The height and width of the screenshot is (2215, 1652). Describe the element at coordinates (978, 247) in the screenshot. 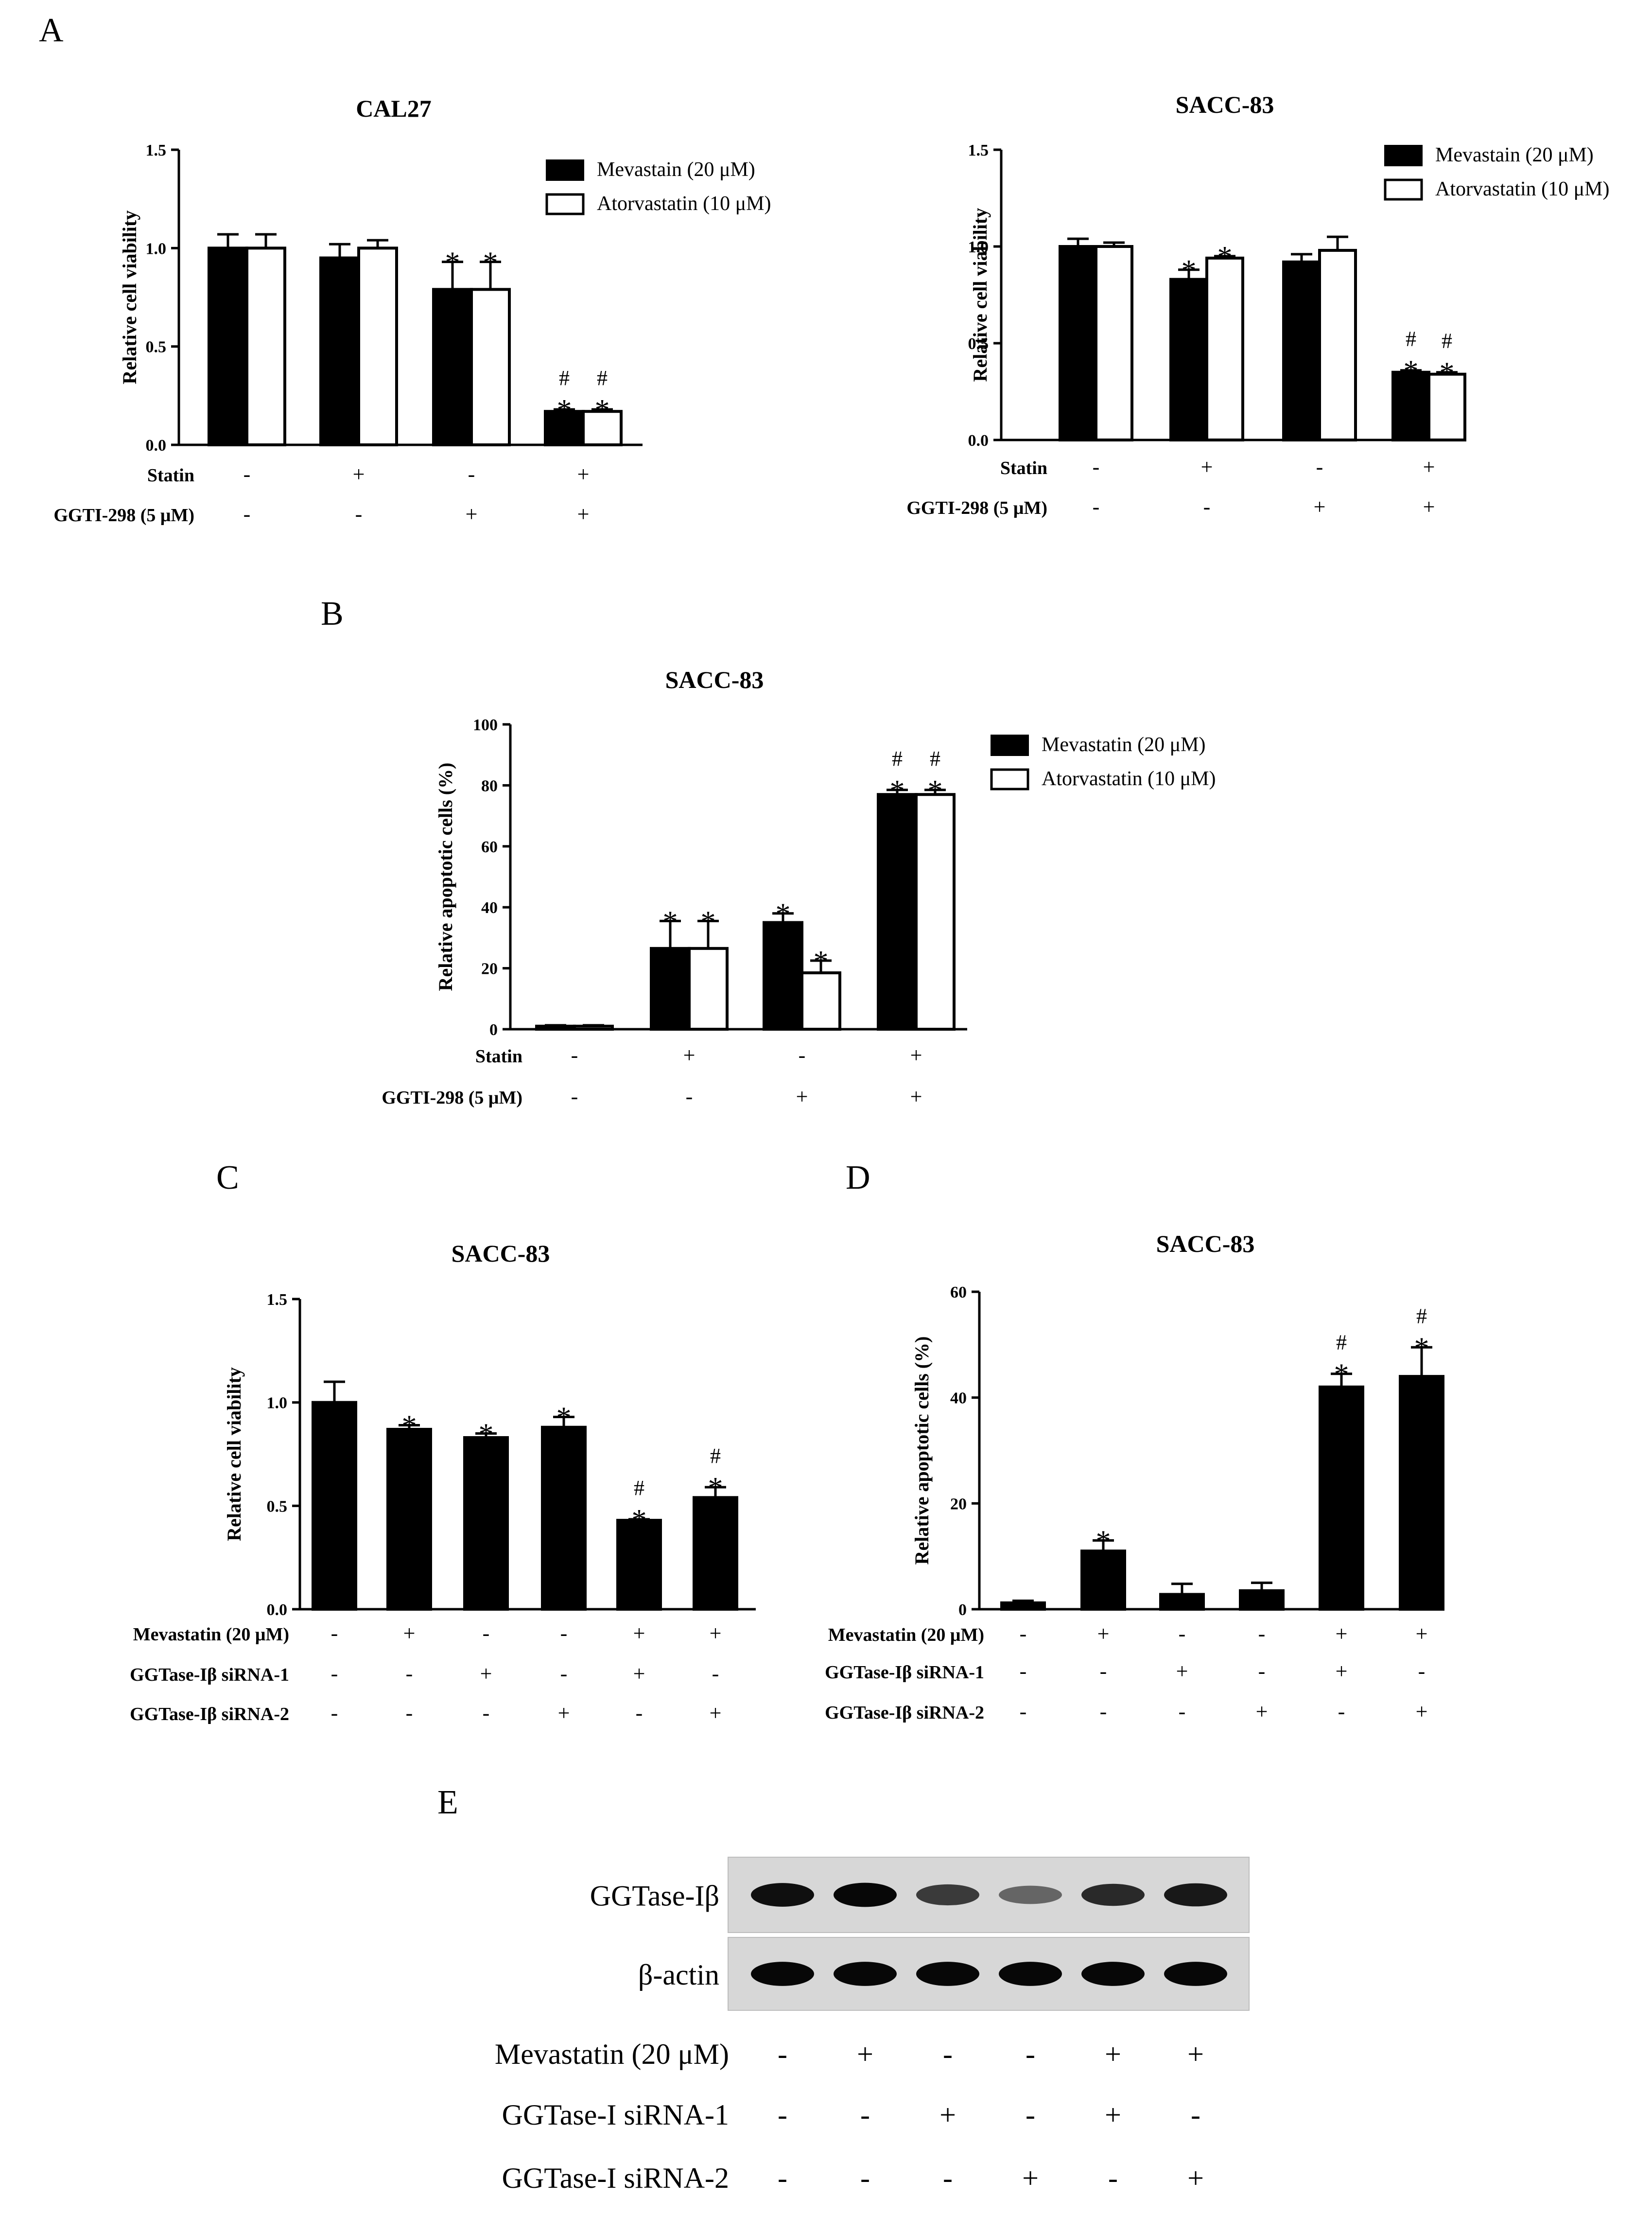

I see `y-tick-label: 1.0` at that location.